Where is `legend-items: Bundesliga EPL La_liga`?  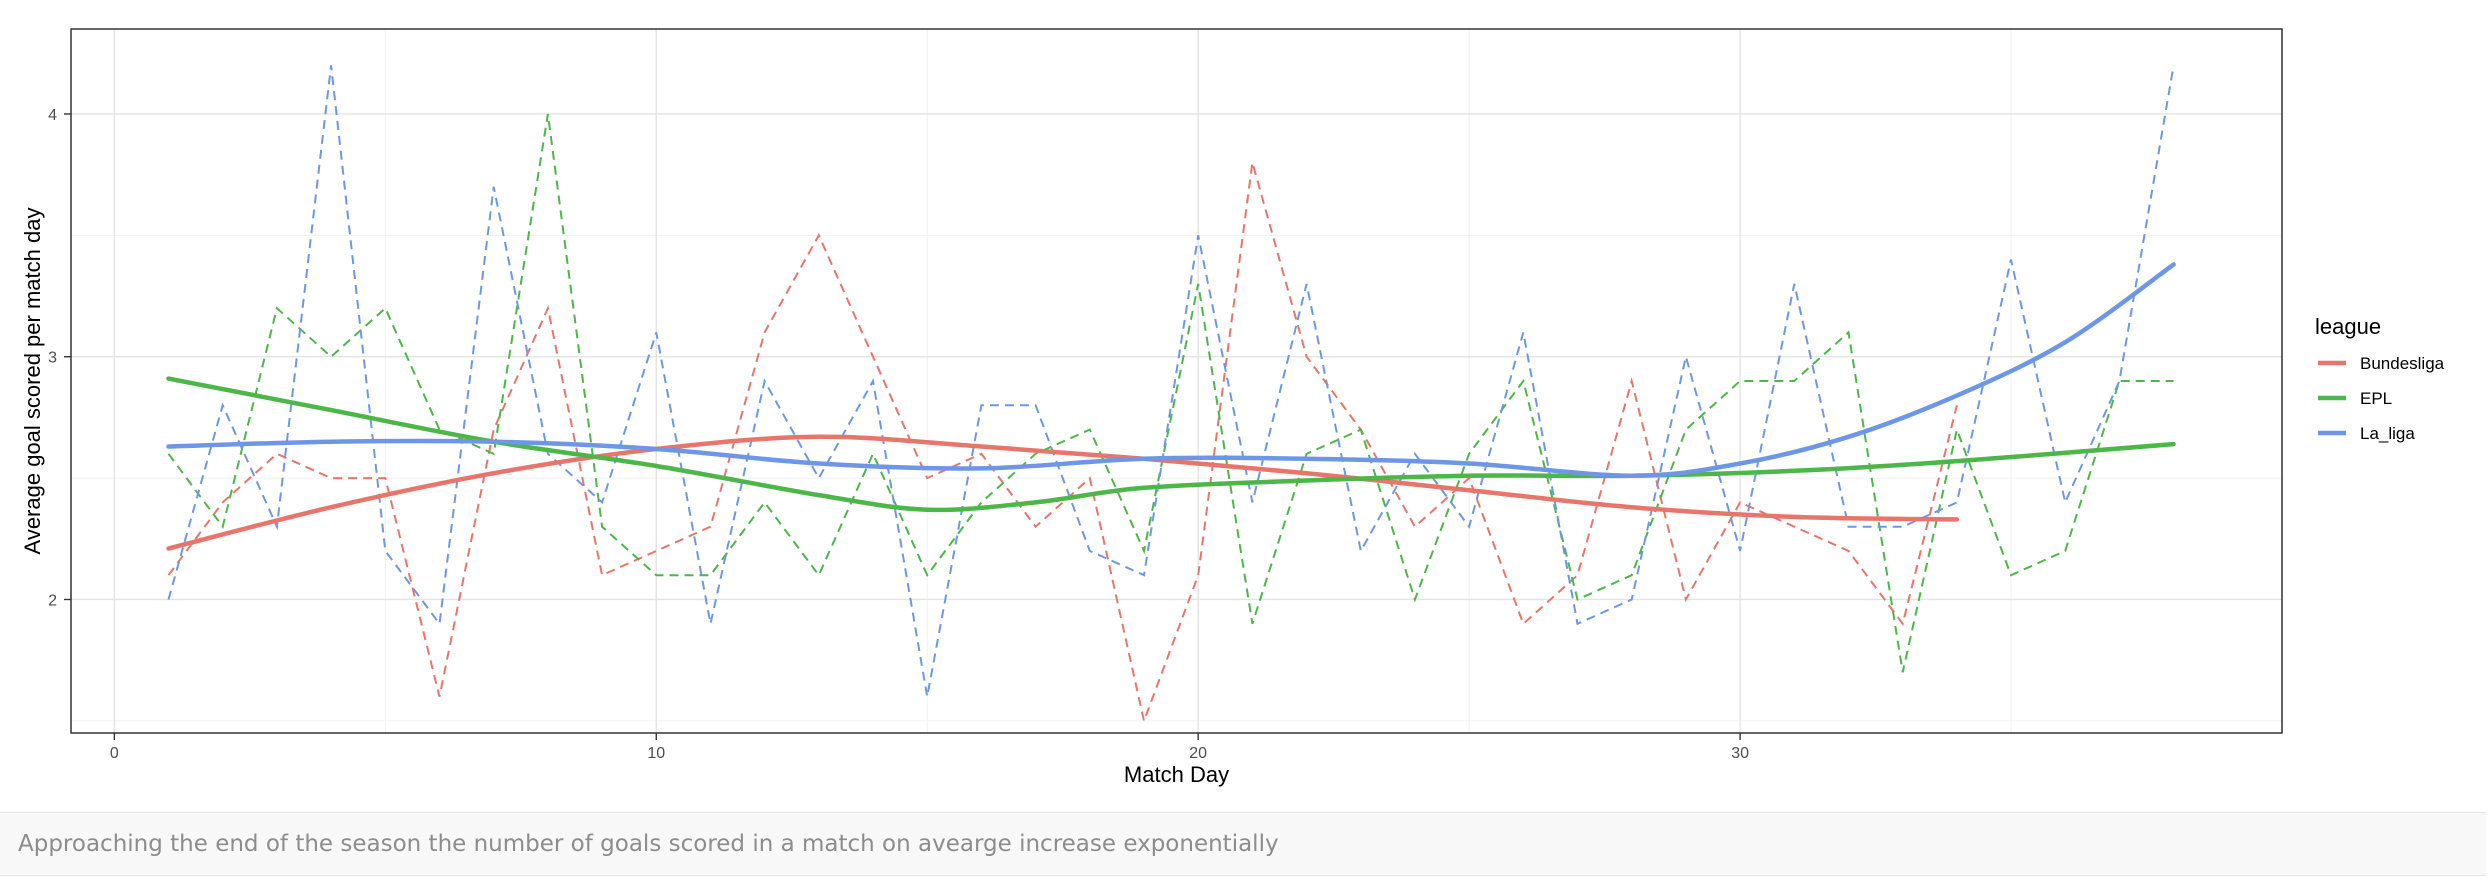
legend-items: Bundesliga EPL La_liga is located at coordinates (2381, 398).